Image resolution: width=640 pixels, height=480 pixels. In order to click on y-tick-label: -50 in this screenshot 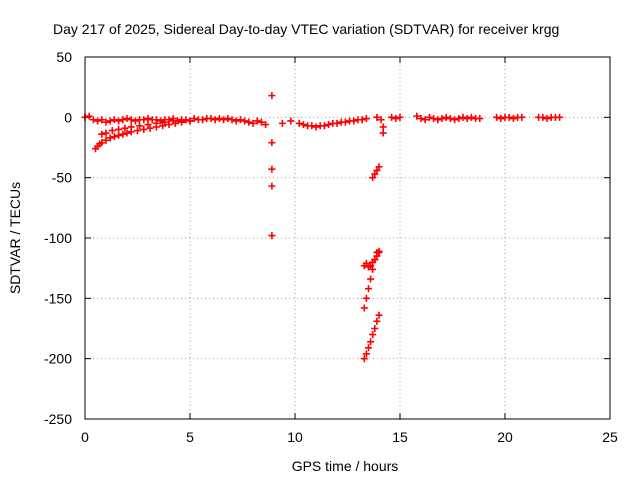, I will do `click(62, 178)`.